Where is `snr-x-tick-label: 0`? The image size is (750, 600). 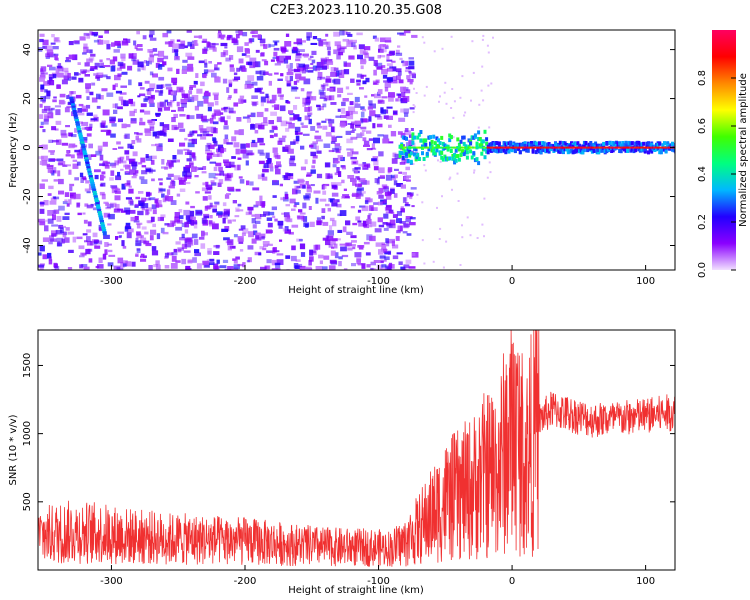
snr-x-tick-label: 0 is located at coordinates (512, 581).